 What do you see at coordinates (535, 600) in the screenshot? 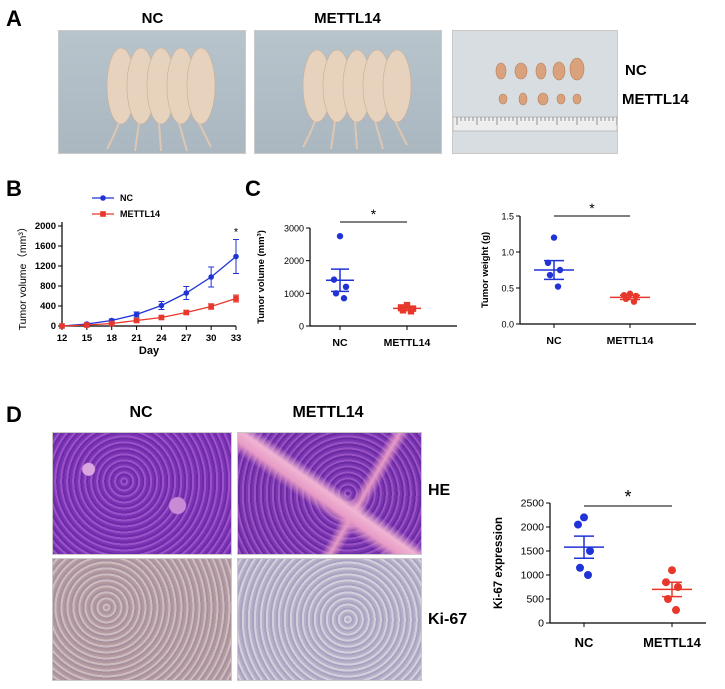
I see `y-tick-label: 500` at bounding box center [535, 600].